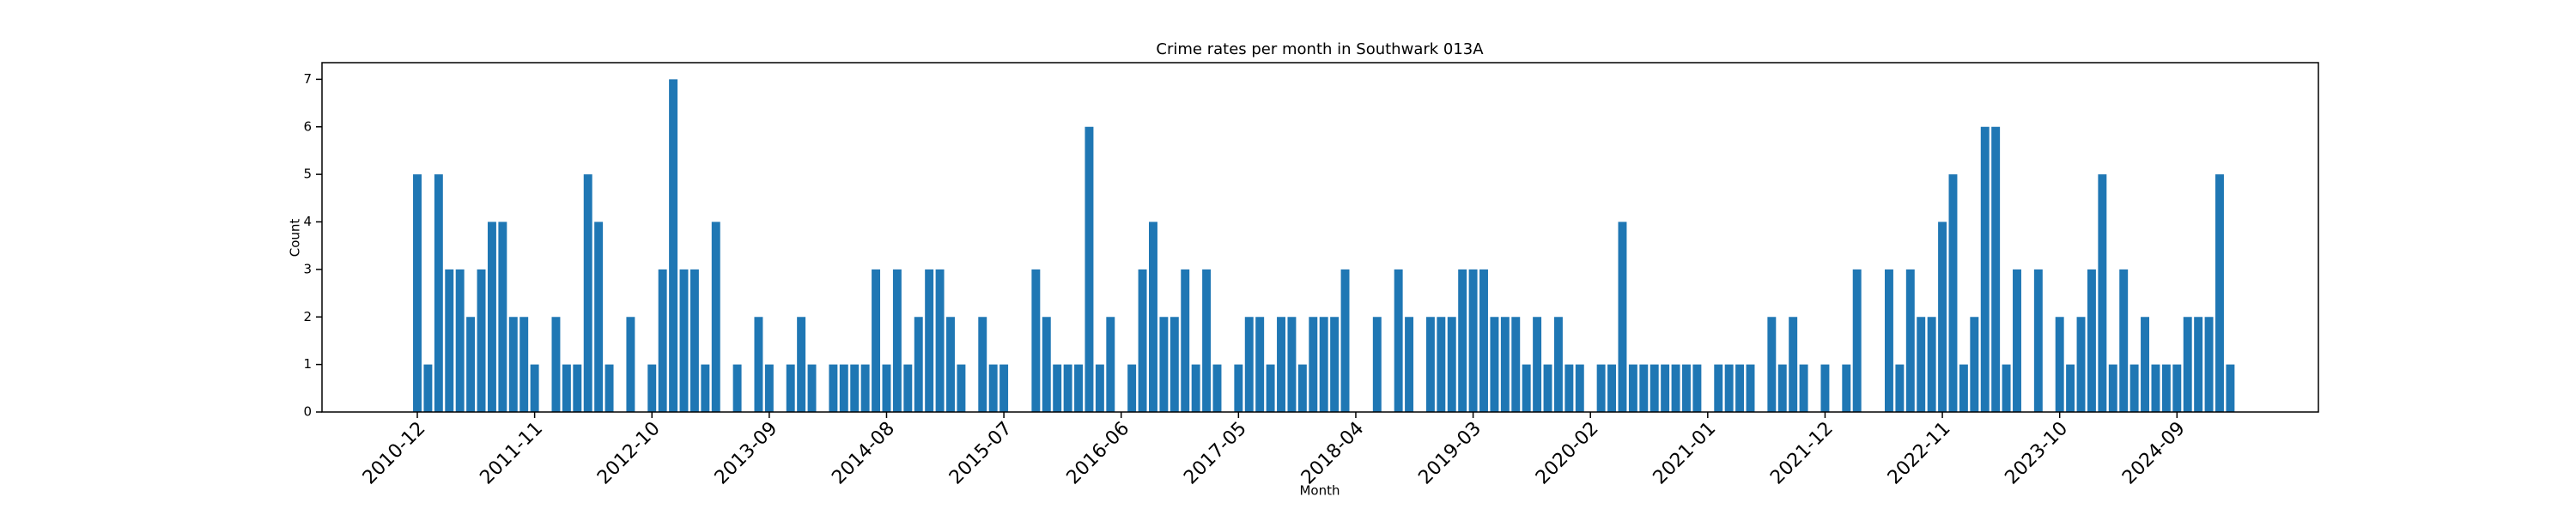  Describe the element at coordinates (1215, 453) in the screenshot. I see `x-tick-label: 2017-05` at that location.